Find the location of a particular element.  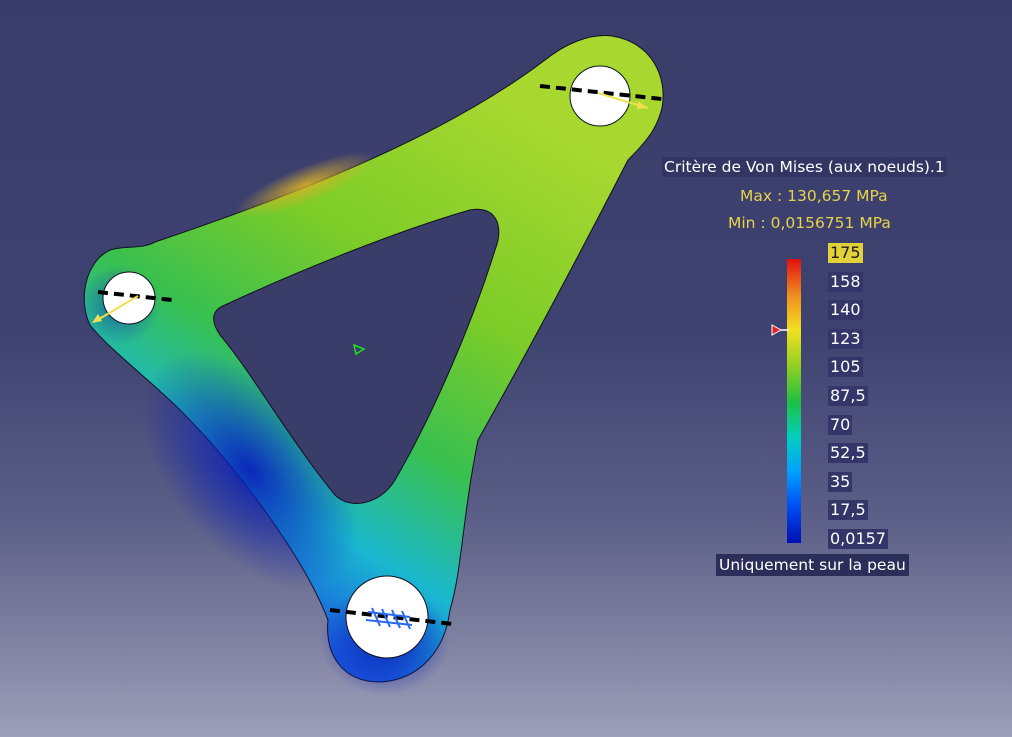

color-scale-bar is located at coordinates (794, 401).